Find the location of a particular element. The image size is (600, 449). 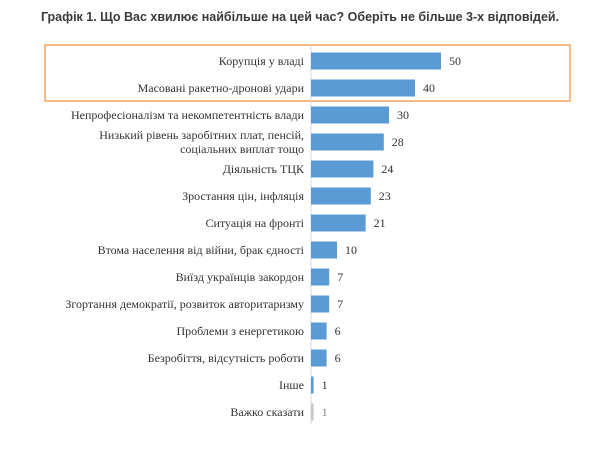

category-label: Втома населення від війни, брак єдності is located at coordinates (201, 250).